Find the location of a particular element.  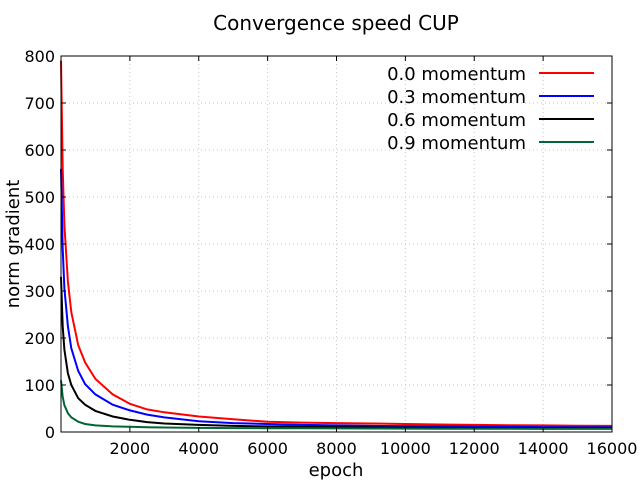

chart-title: Convergence speed CUP is located at coordinates (336, 23).